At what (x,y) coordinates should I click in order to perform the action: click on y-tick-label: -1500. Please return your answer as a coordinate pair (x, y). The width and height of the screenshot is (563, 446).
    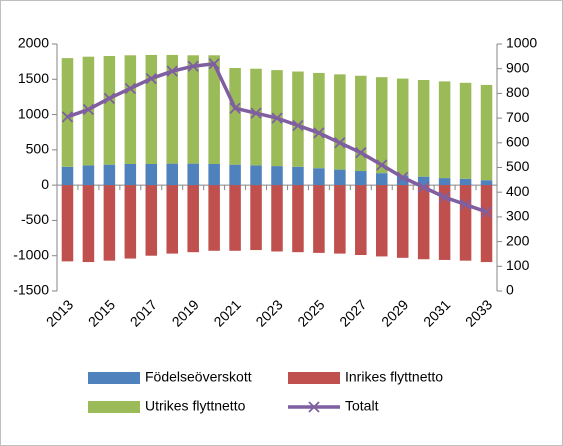
    Looking at the image, I should click on (31, 290).